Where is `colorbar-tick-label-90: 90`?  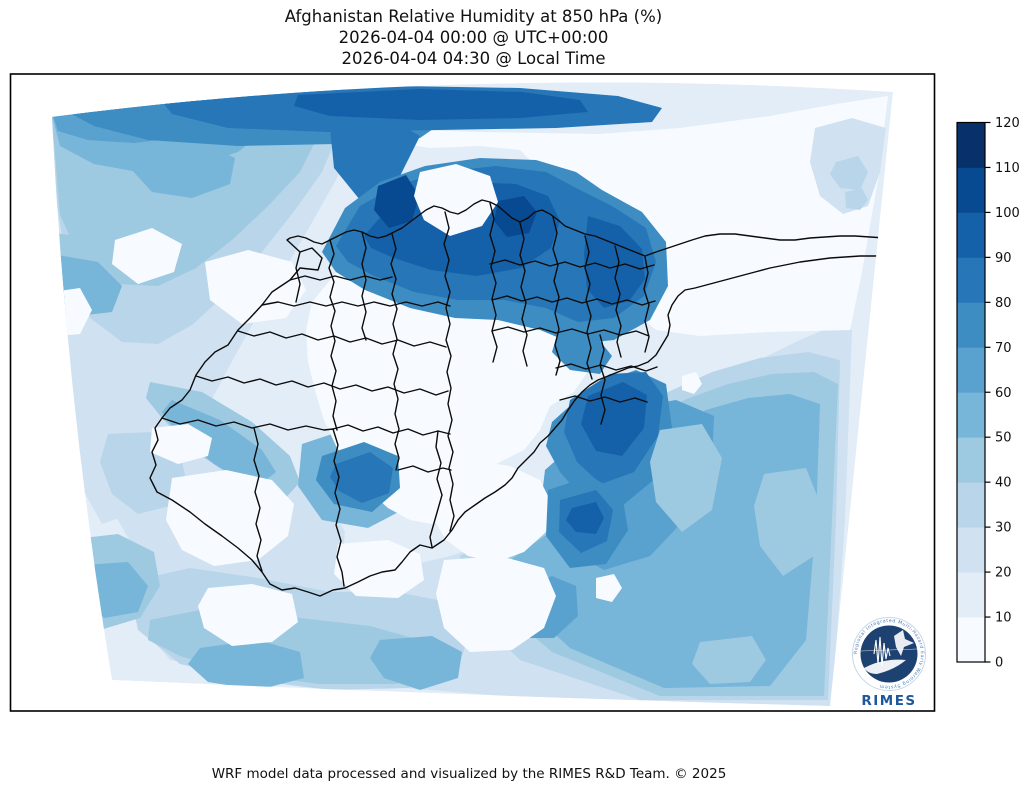
colorbar-tick-label-90: 90 is located at coordinates (1003, 258).